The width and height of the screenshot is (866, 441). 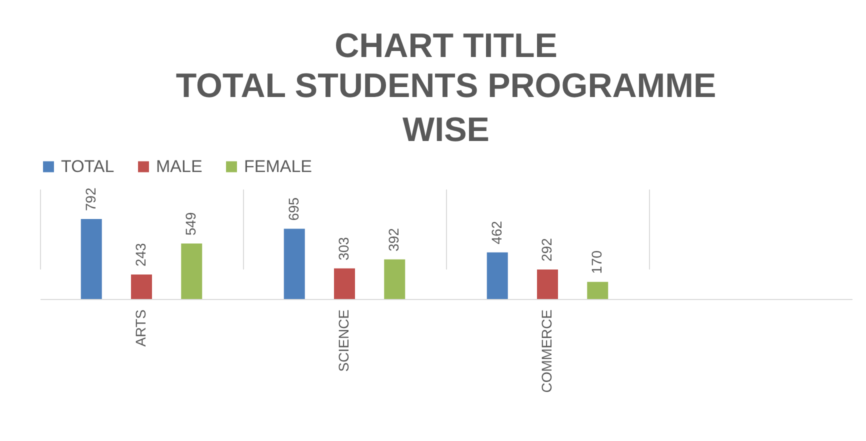 I want to click on data-label: 292, so click(x=546, y=250).